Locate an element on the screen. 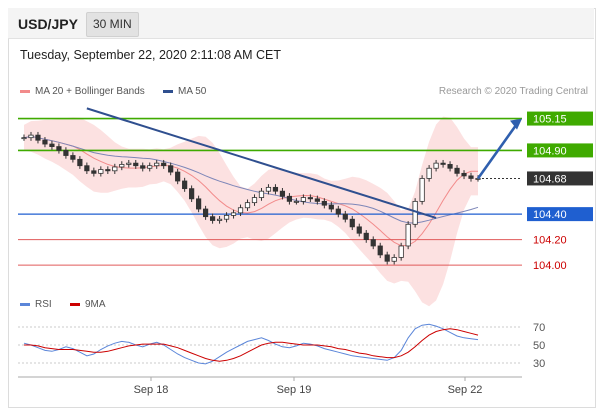  rsi-line is located at coordinates (251, 344).